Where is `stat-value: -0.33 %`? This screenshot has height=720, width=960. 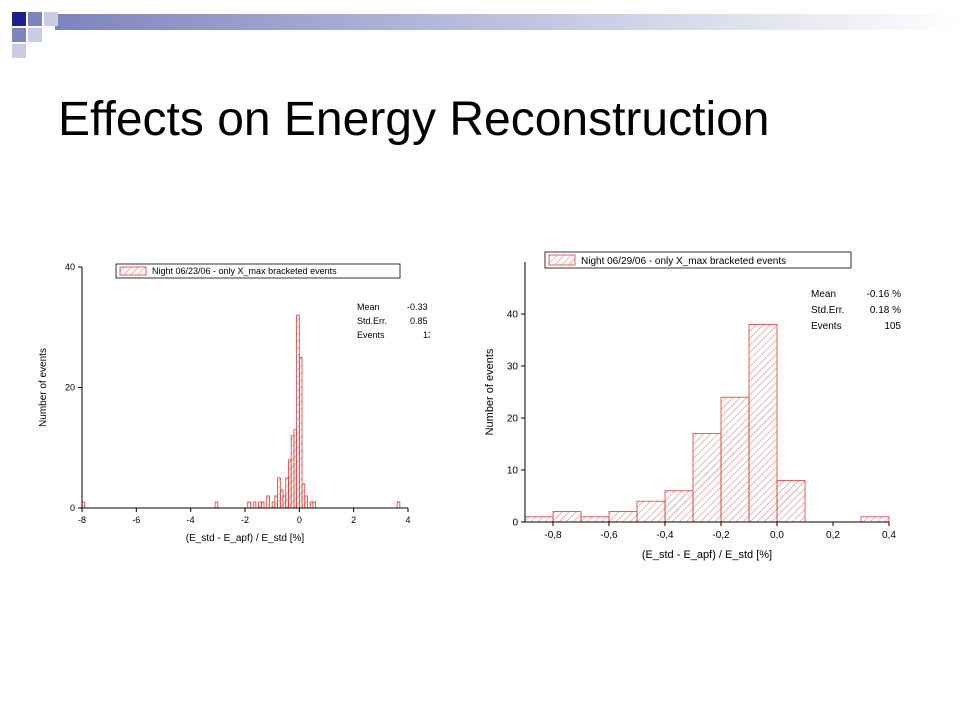 stat-value: -0.33 % is located at coordinates (418, 307).